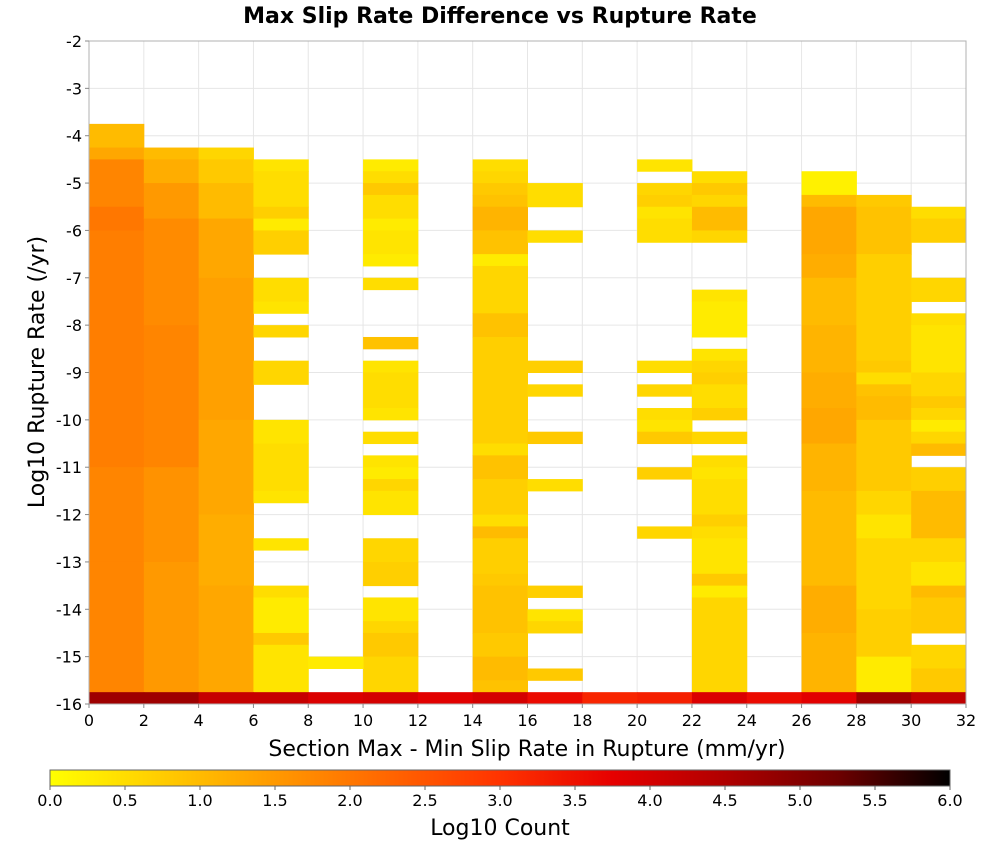  What do you see at coordinates (349, 800) in the screenshot?
I see `colorbar-tick-label: 2.0` at bounding box center [349, 800].